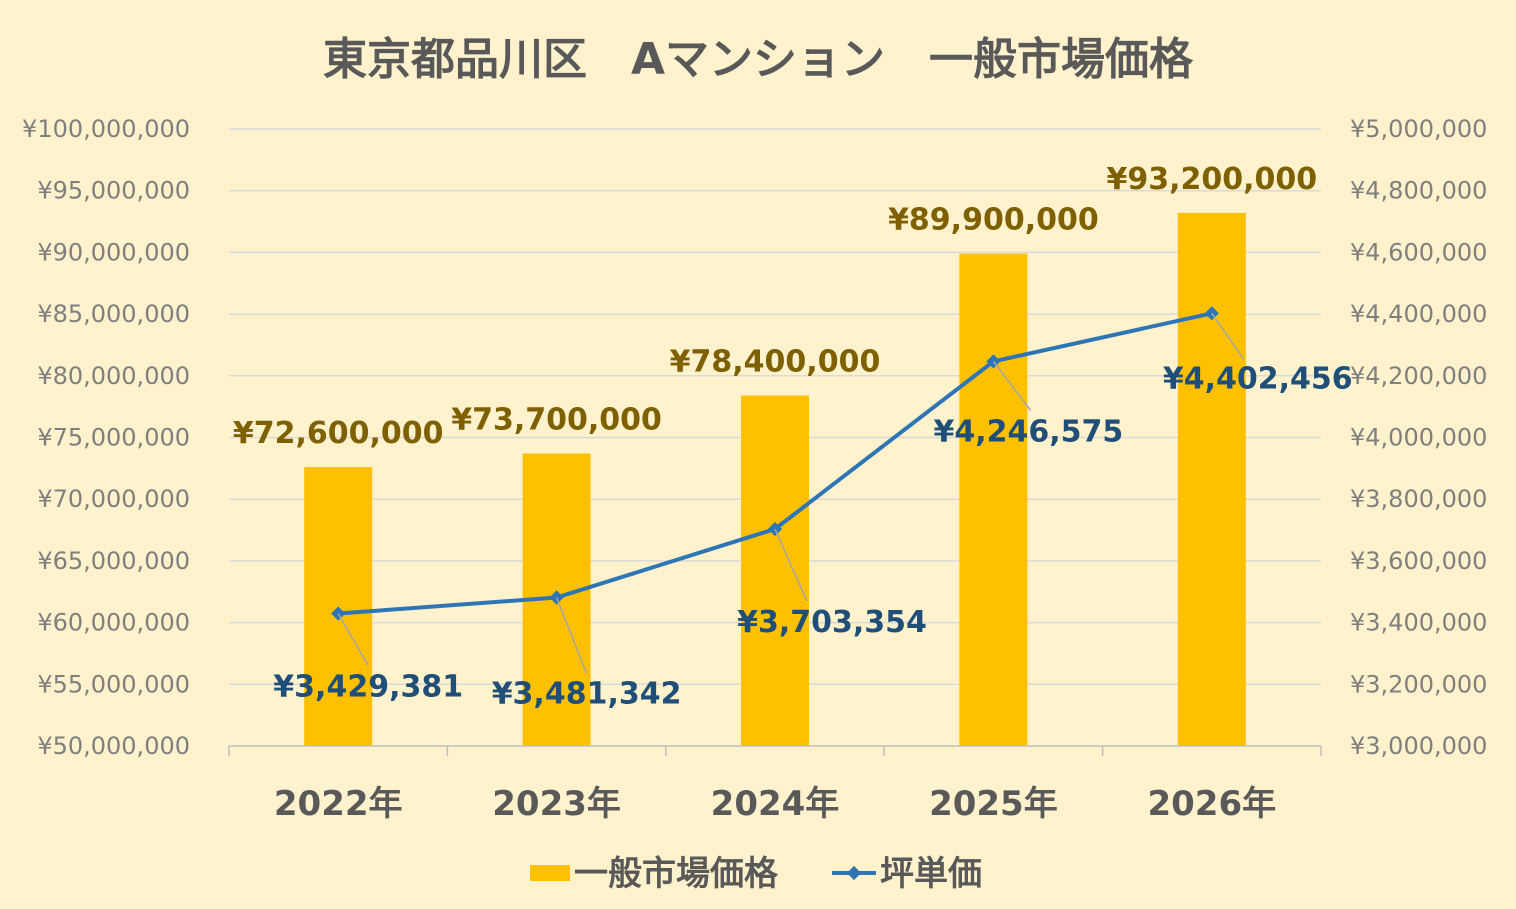  Describe the element at coordinates (1418, 376) in the screenshot. I see `y-right-tick-label: ¥4,200,000` at that location.